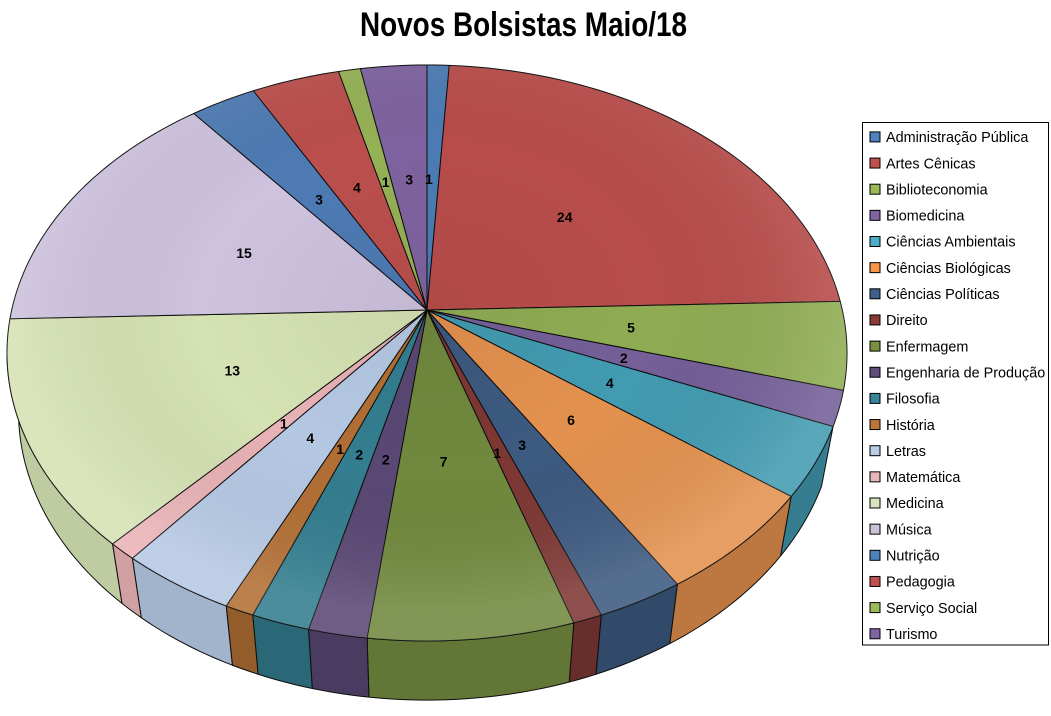 The width and height of the screenshot is (1051, 716). I want to click on svg-text: Serviço Social, so click(931, 609).